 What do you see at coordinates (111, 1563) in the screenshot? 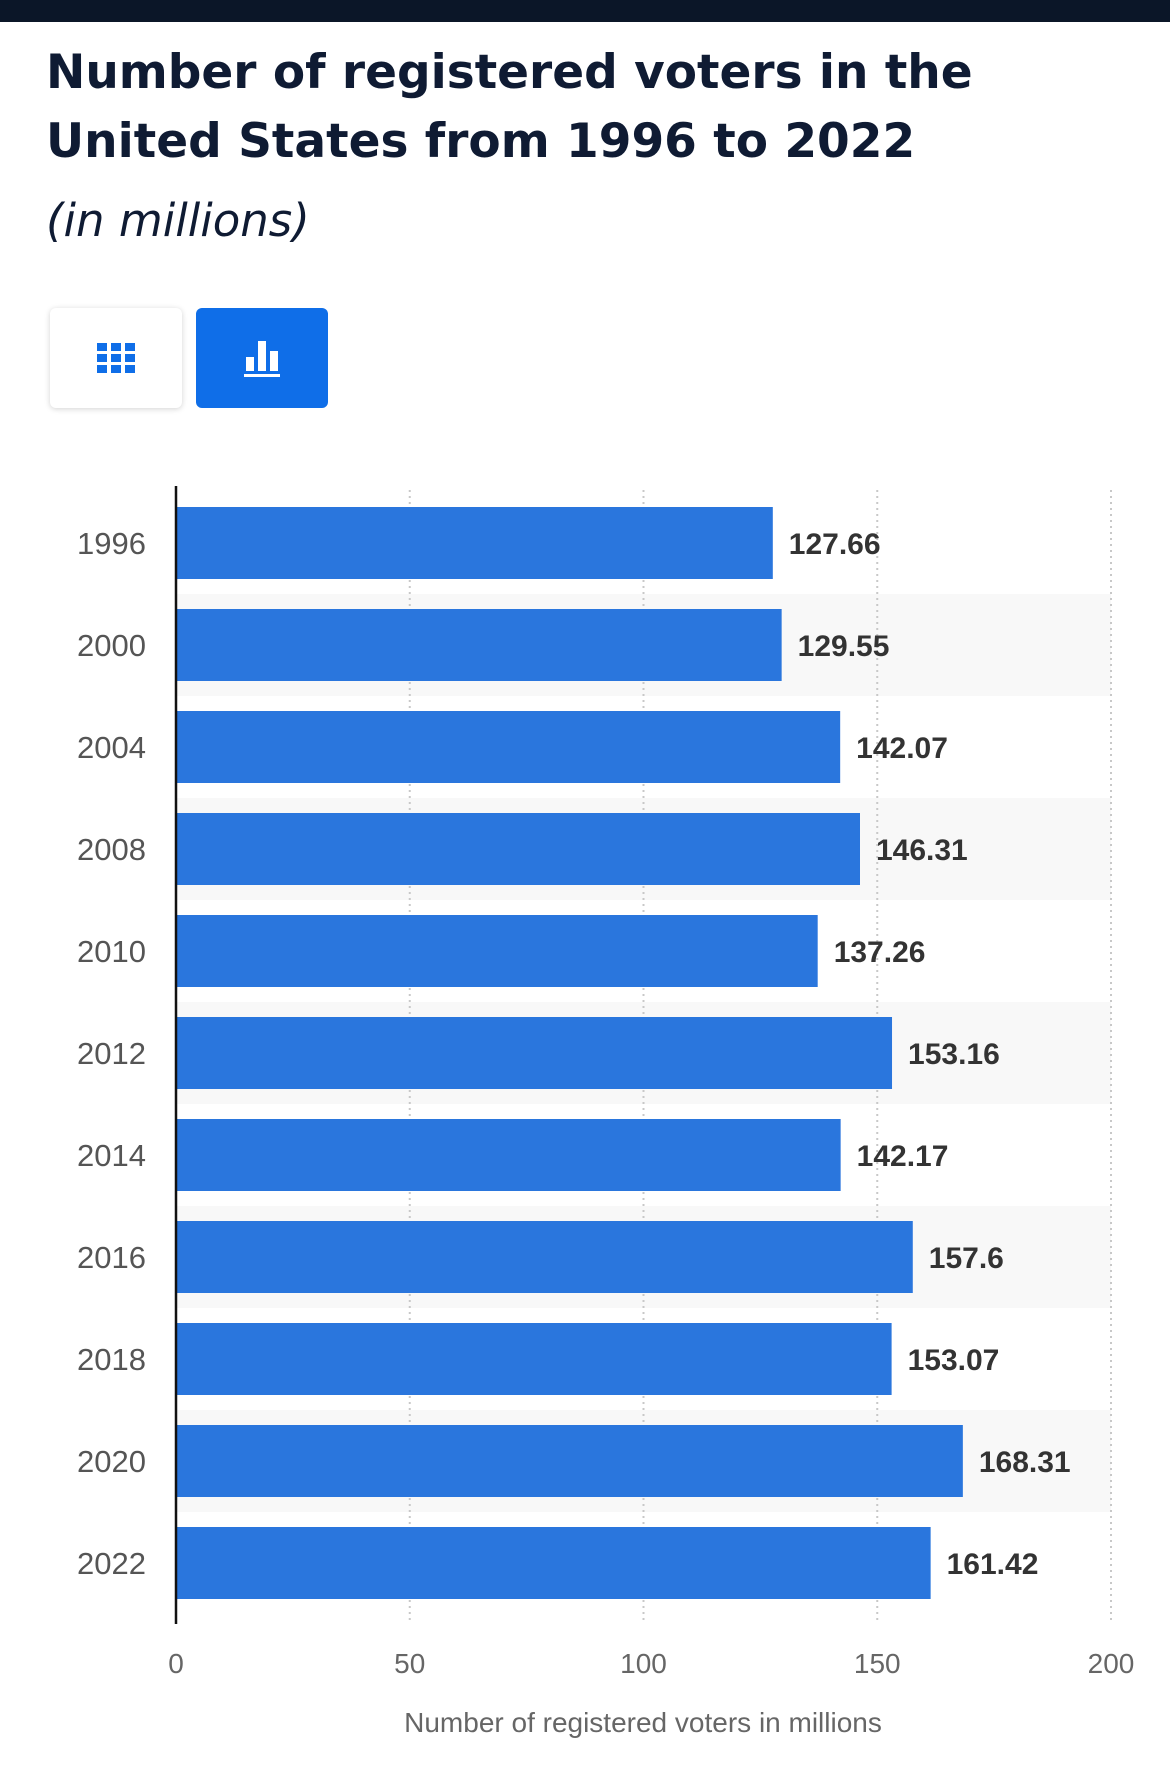
I see `y-tick-label: 2022` at bounding box center [111, 1563].